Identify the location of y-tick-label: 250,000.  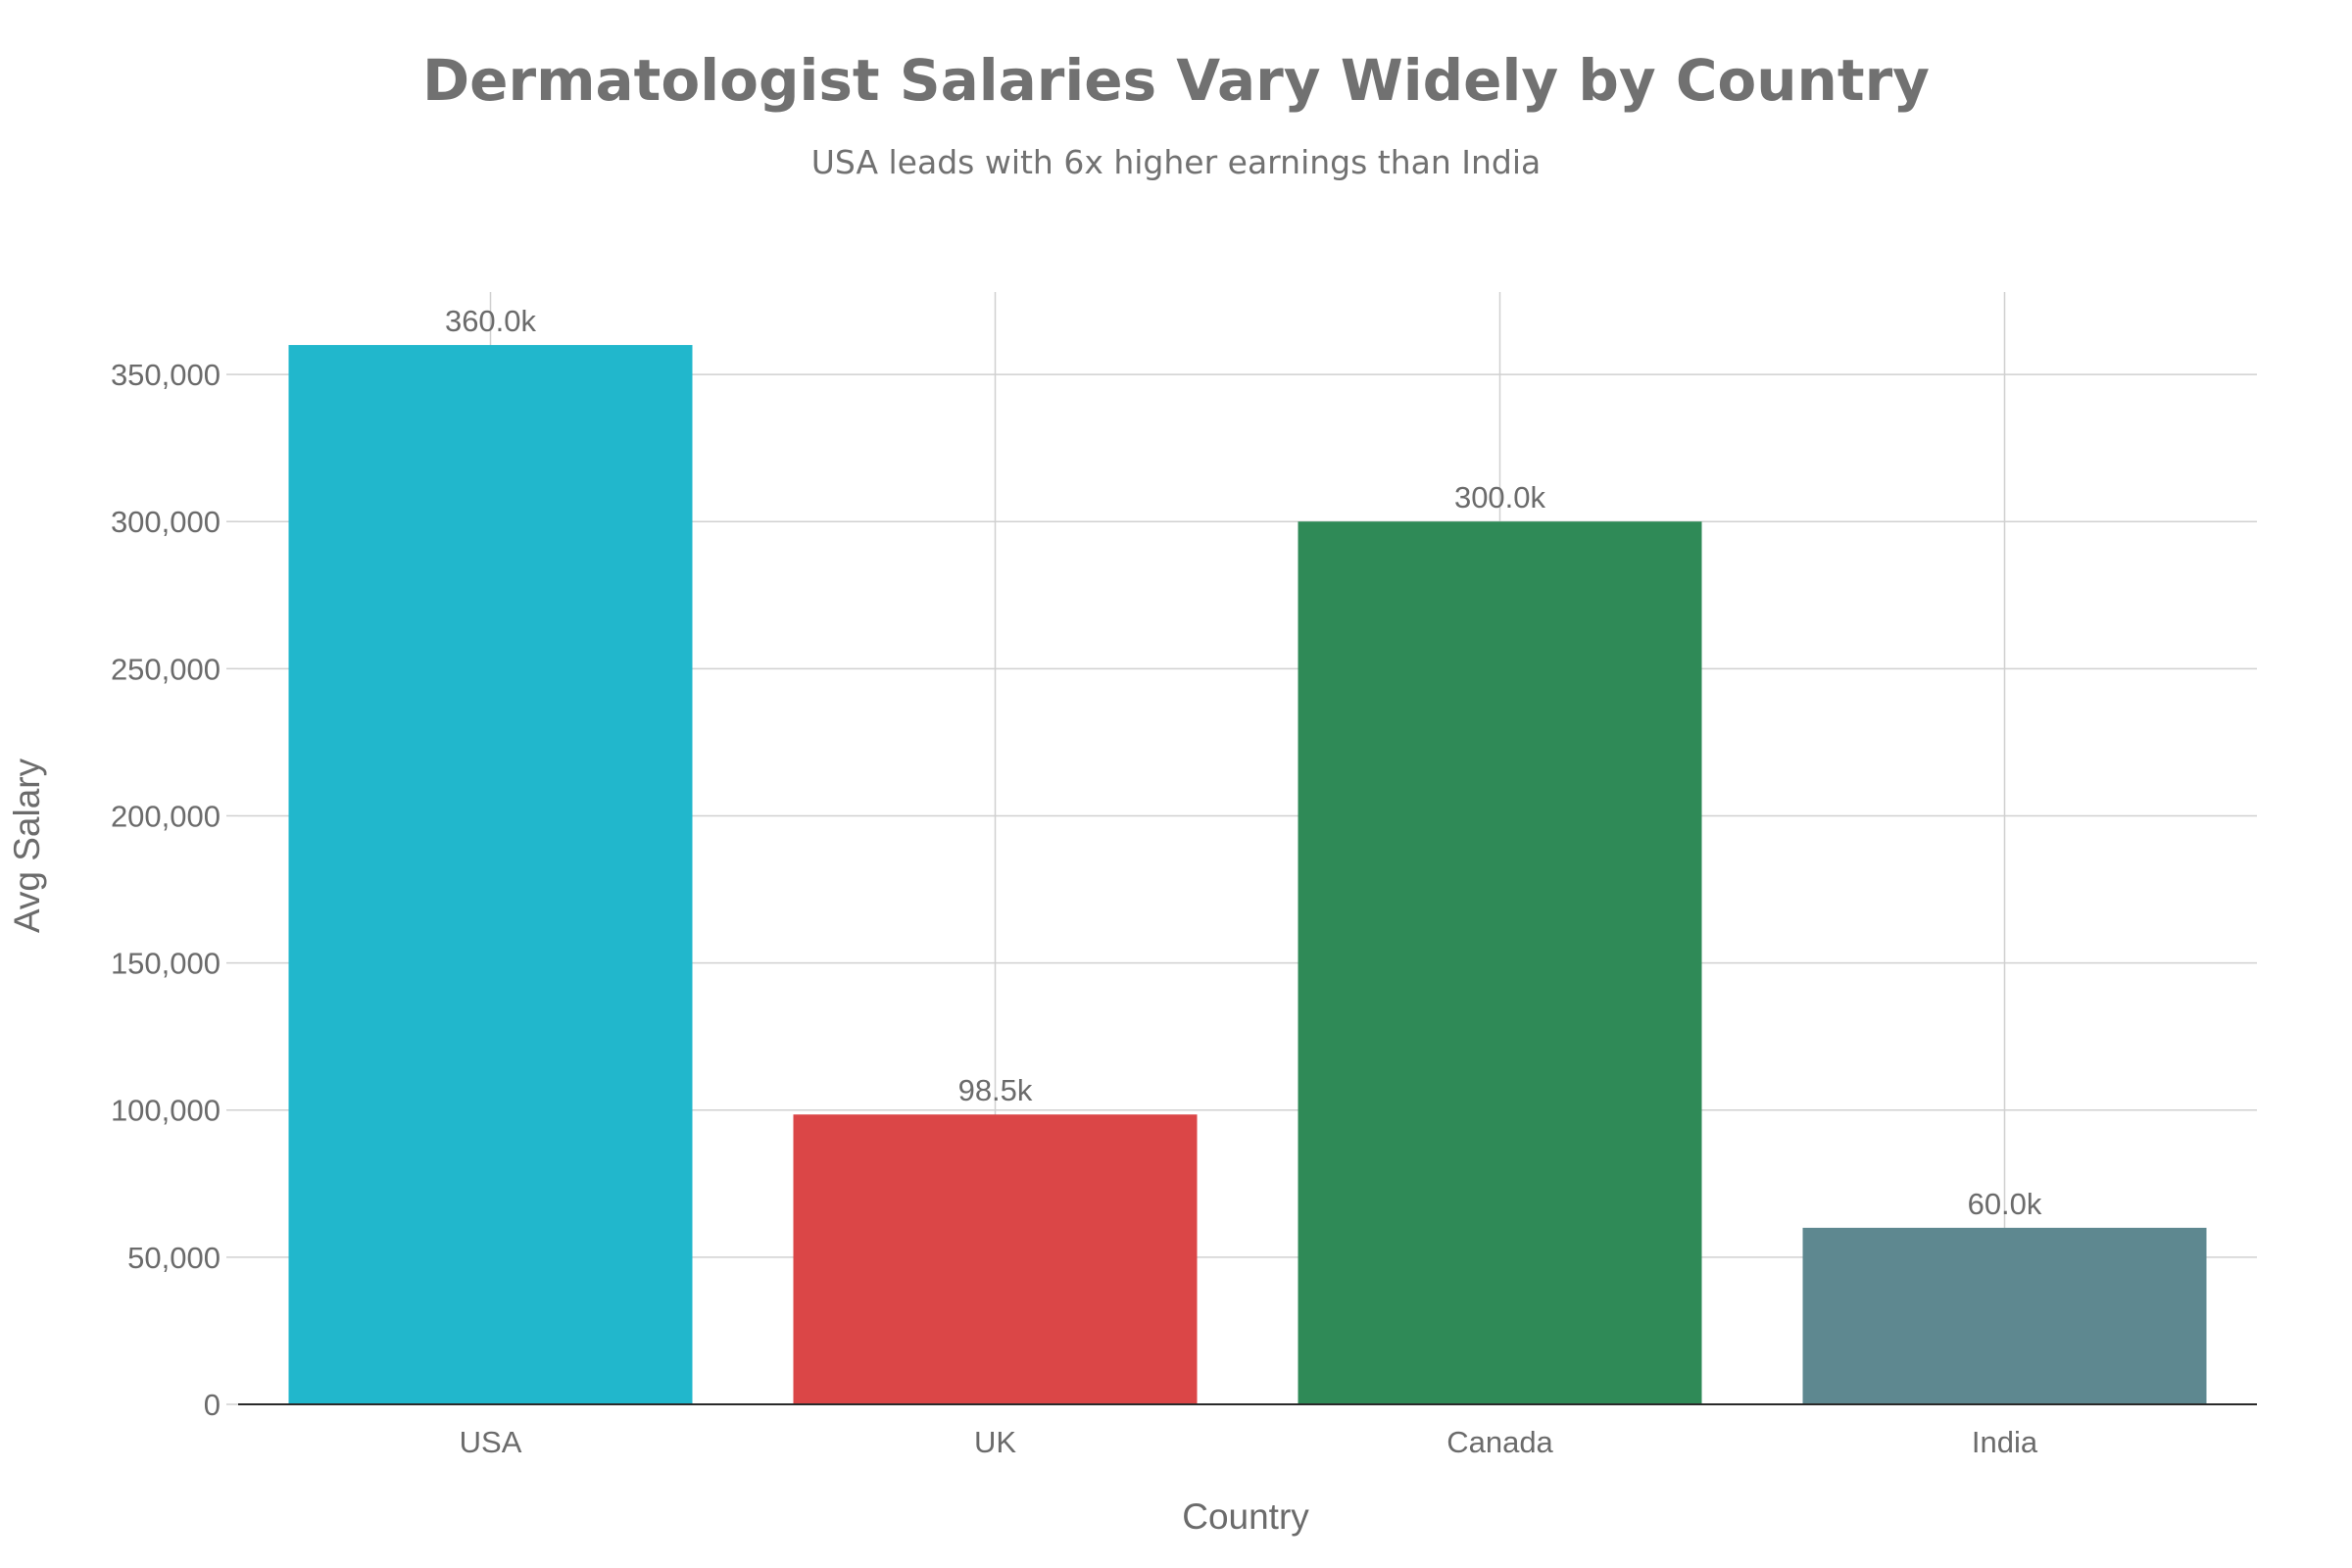
(165, 669).